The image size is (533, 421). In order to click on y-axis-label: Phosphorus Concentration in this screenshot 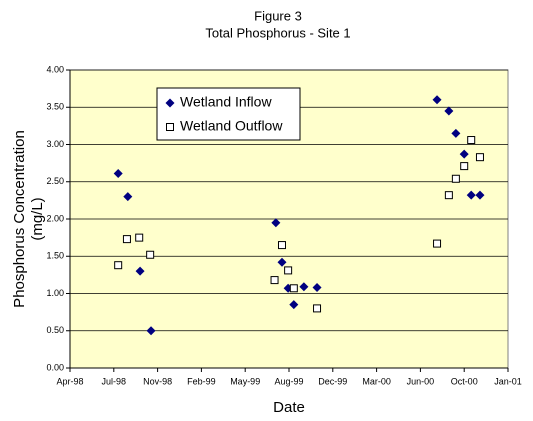, I will do `click(19, 219)`.